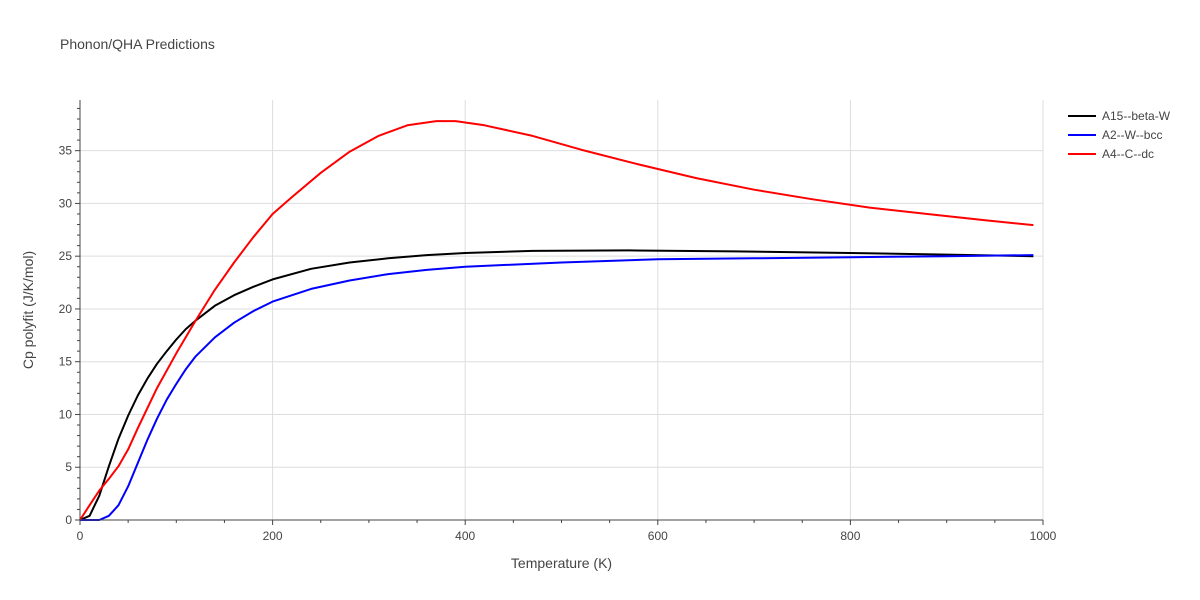  I want to click on y-tick-label: 5, so click(68, 467).